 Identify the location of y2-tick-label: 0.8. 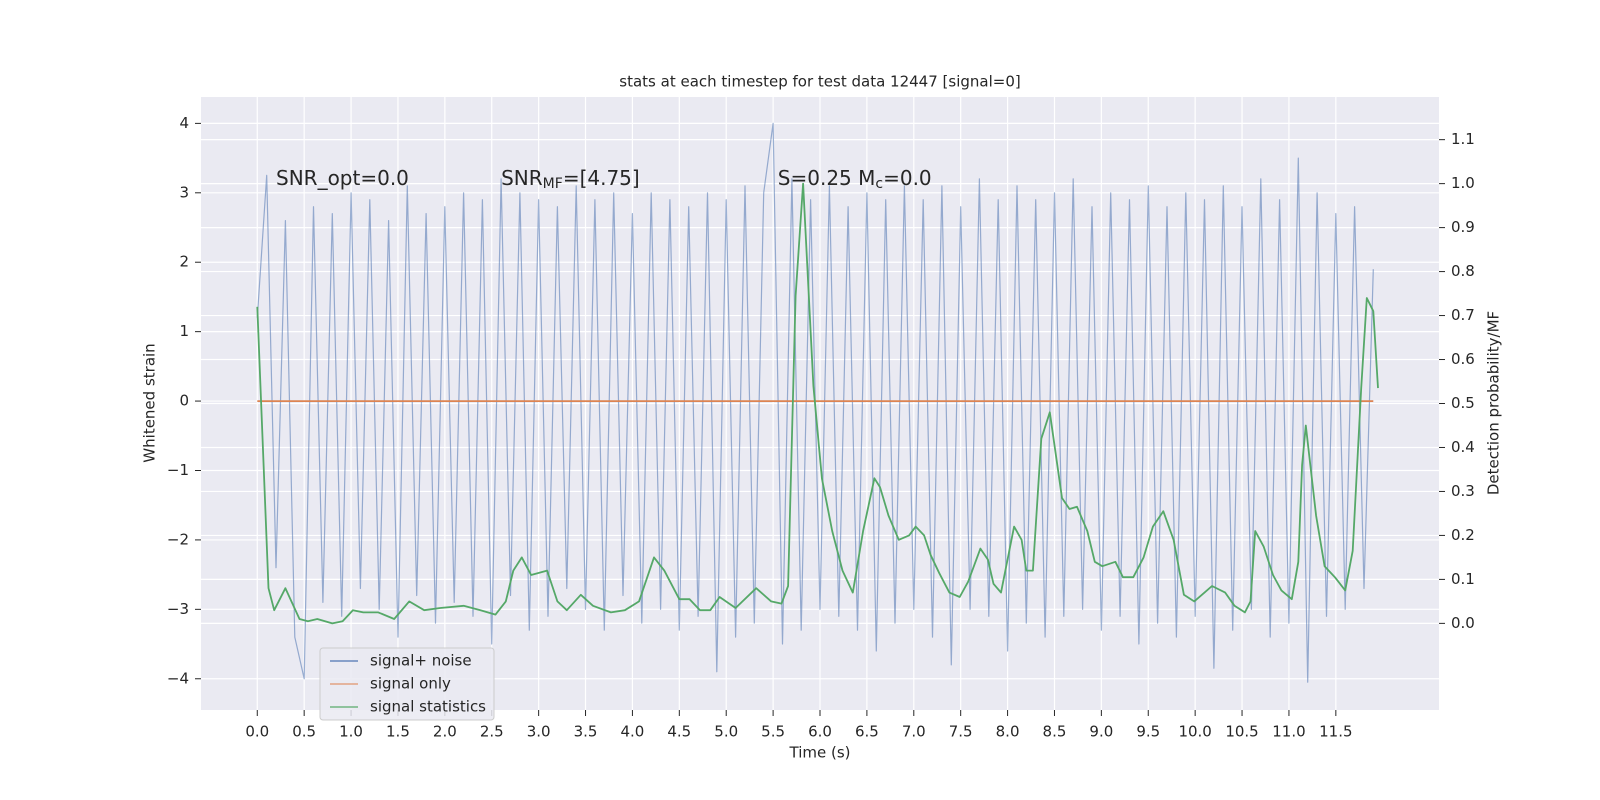
(1463, 271).